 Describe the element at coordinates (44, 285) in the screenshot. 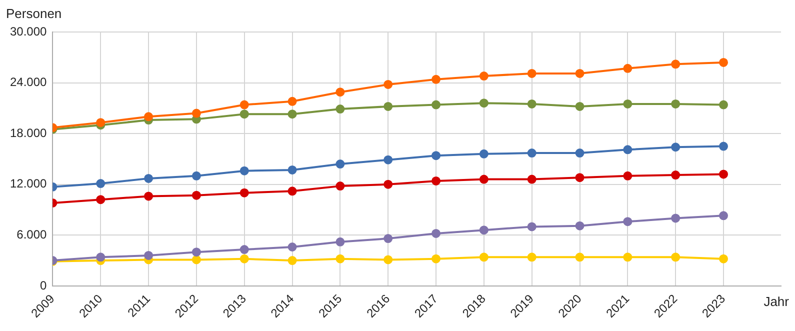

I see `y-tick-label: 0` at that location.